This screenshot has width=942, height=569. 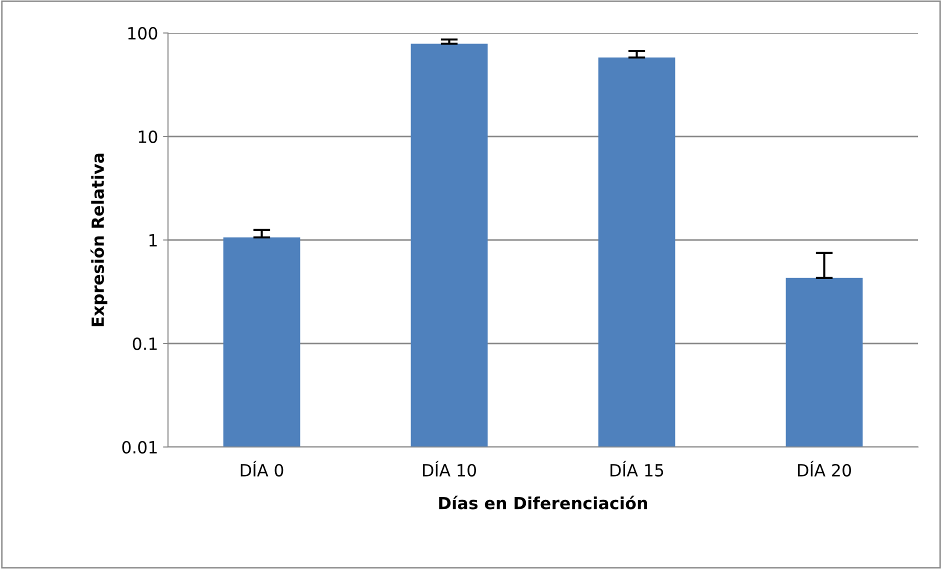 I want to click on y-tick-label: 0.1, so click(x=144, y=343).